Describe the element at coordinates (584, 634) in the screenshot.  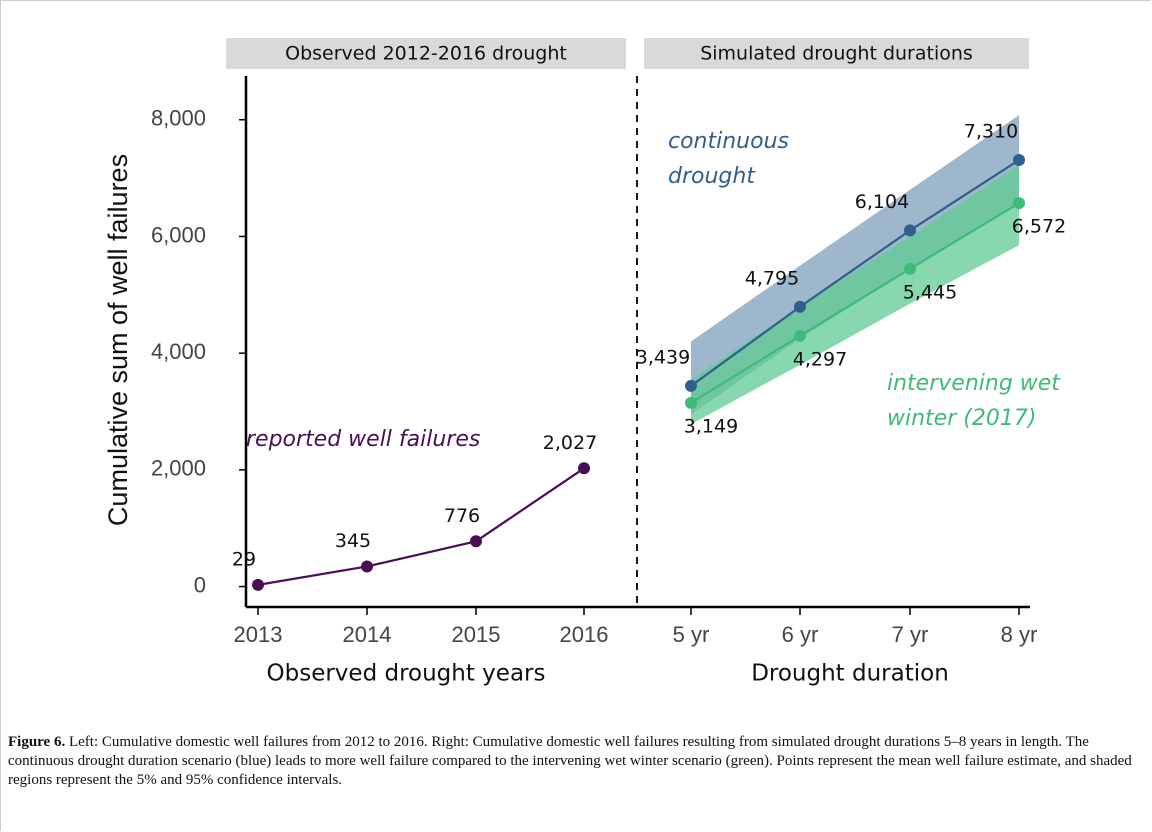
I see `x-tick-label: 2016` at that location.